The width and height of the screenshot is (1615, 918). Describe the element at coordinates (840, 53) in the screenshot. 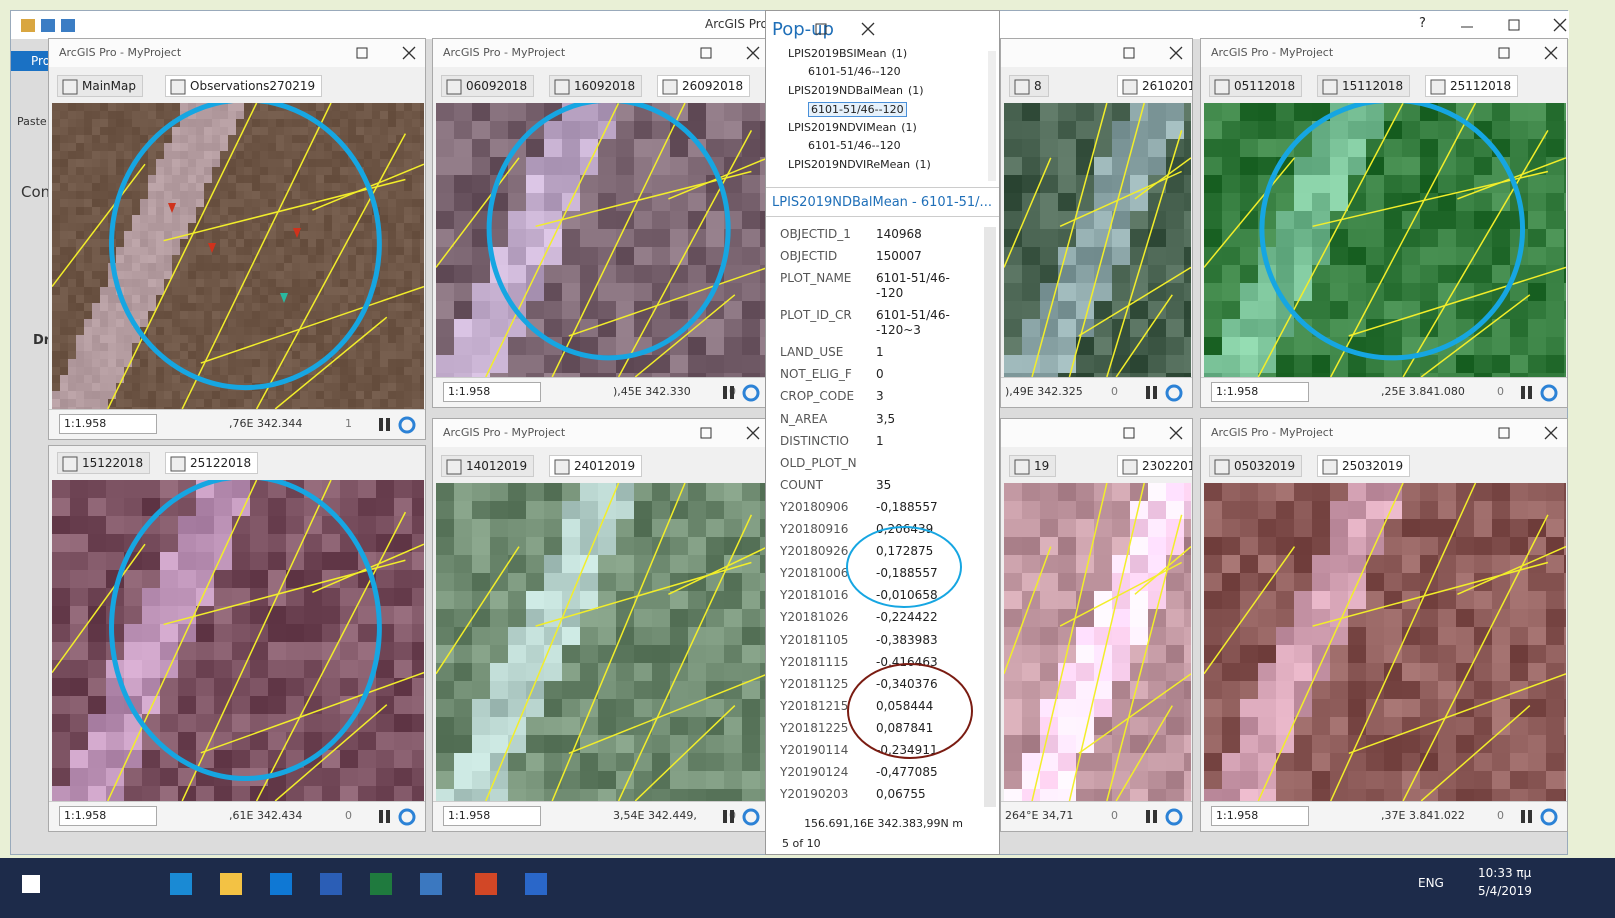

I see `tree-layer: LPIS2019BSIMean (1)` at that location.